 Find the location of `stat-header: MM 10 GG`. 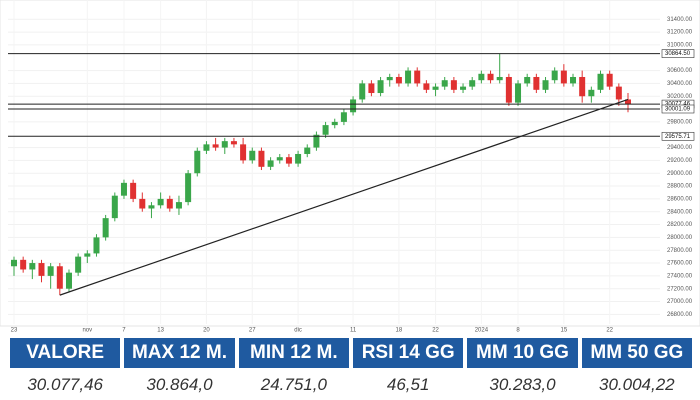

stat-header: MM 10 GG is located at coordinates (522, 353).